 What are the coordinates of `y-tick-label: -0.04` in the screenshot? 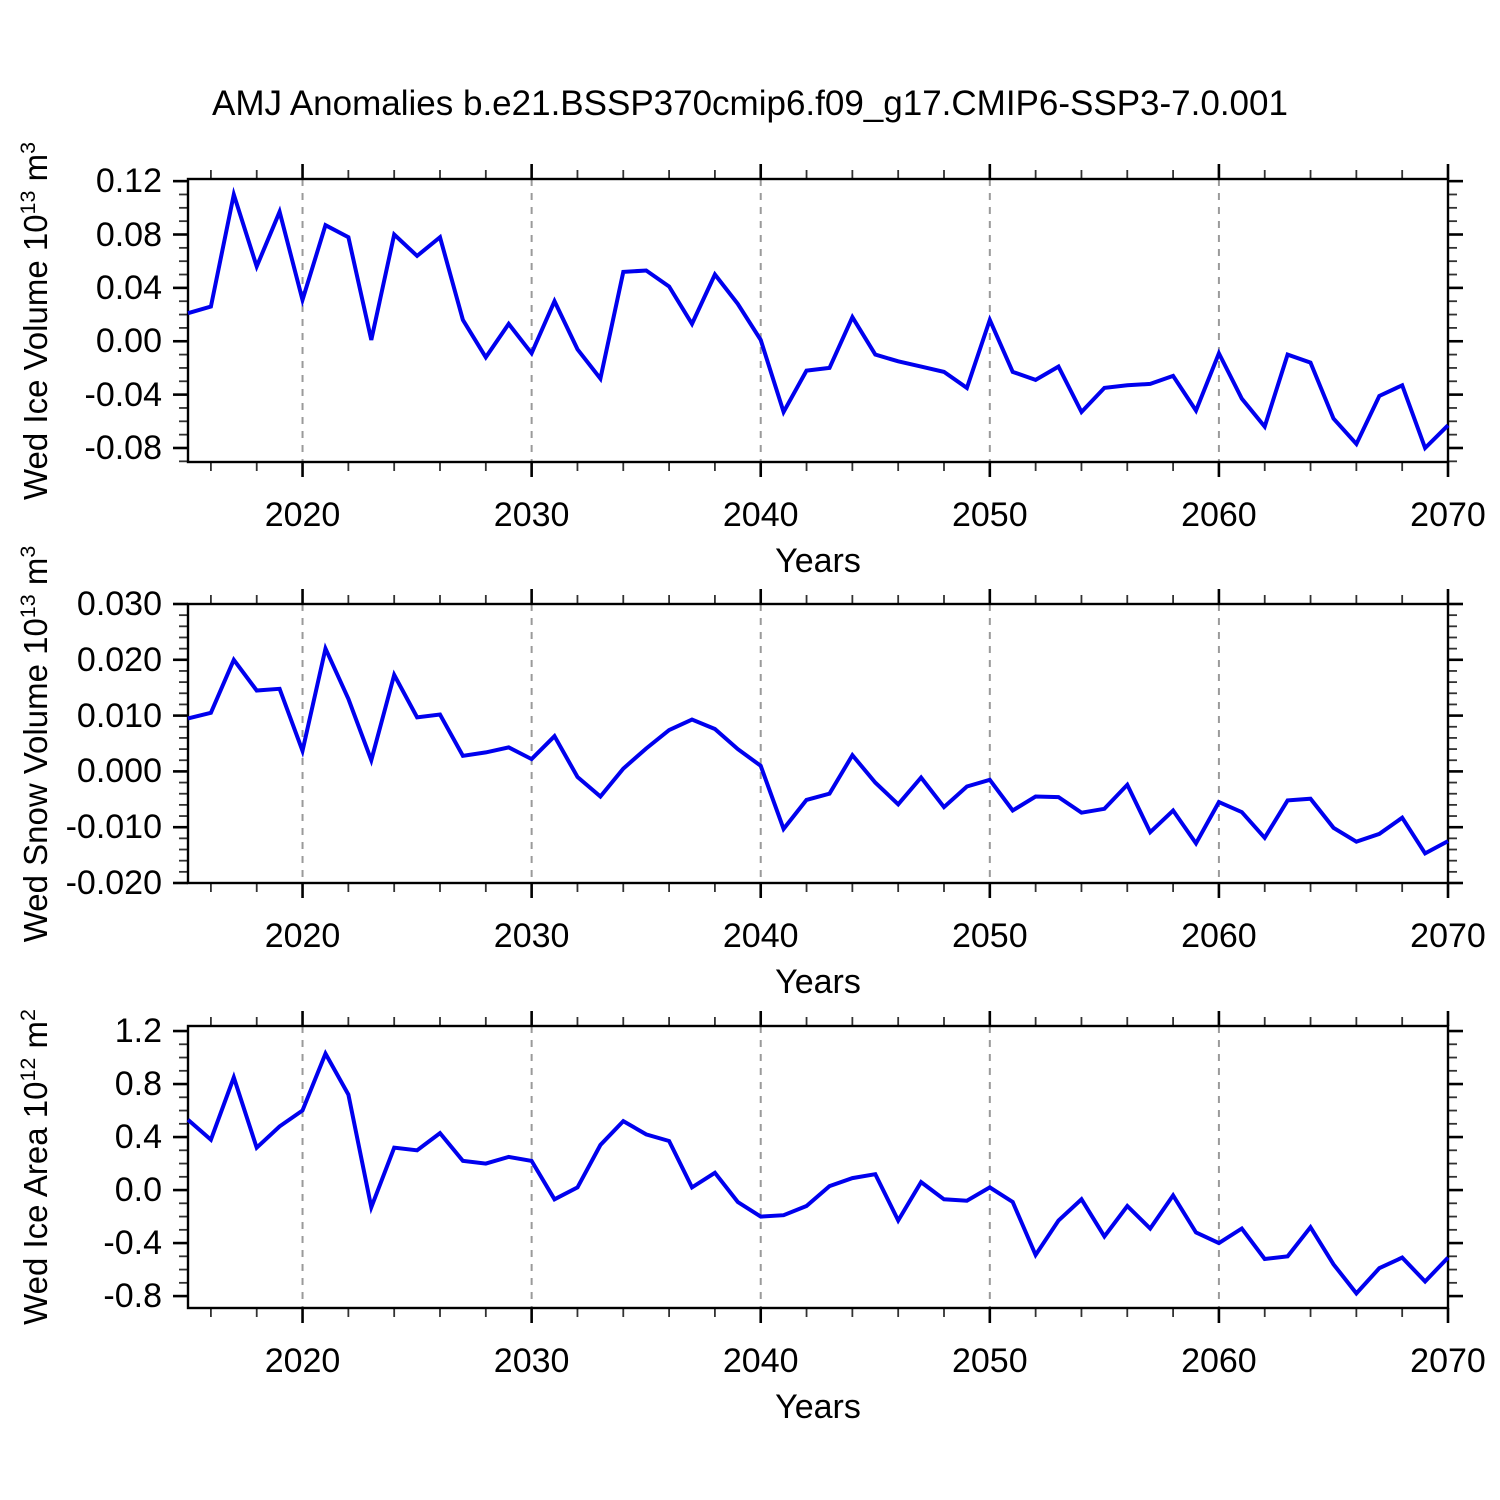 It's located at (123, 394).